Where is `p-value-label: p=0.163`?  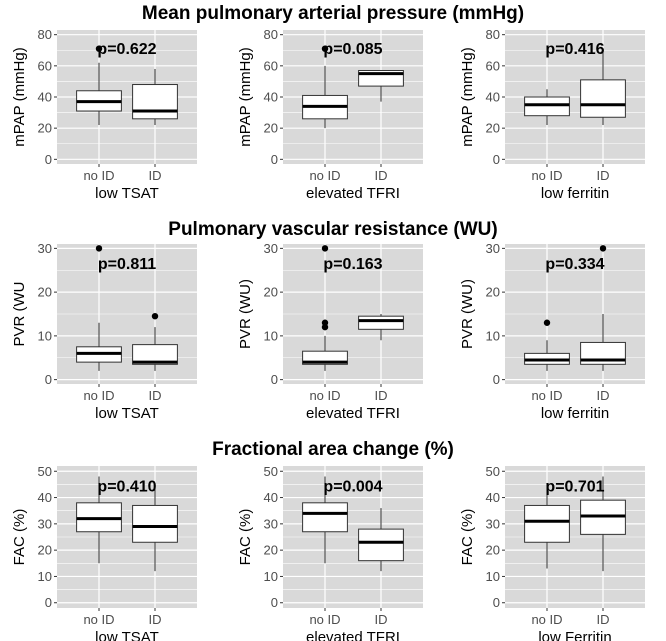
p-value-label: p=0.163 is located at coordinates (352, 264).